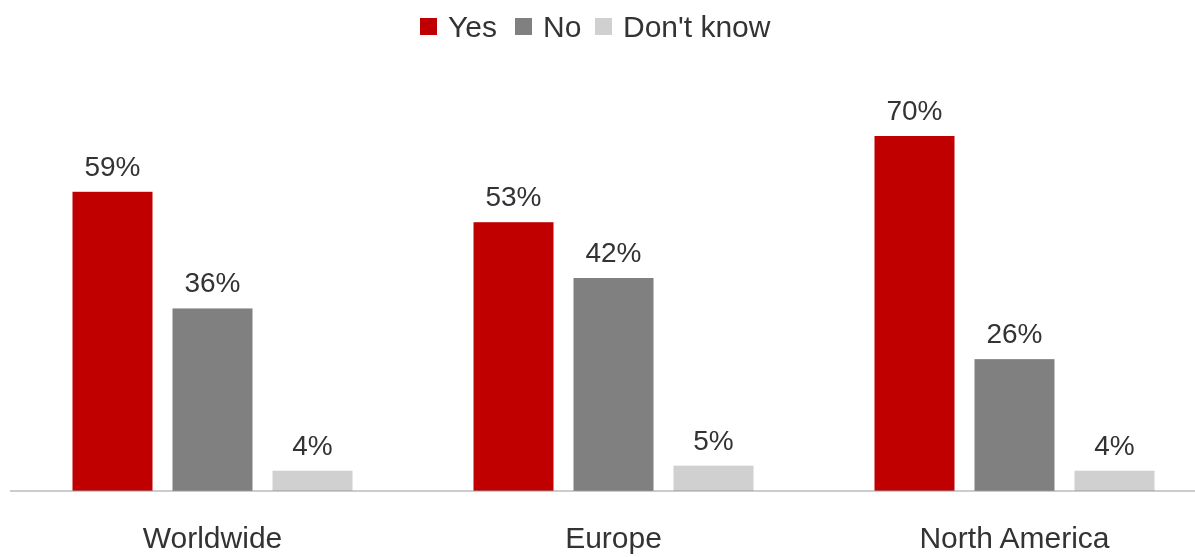  What do you see at coordinates (613, 252) in the screenshot?
I see `data-label: 42%` at bounding box center [613, 252].